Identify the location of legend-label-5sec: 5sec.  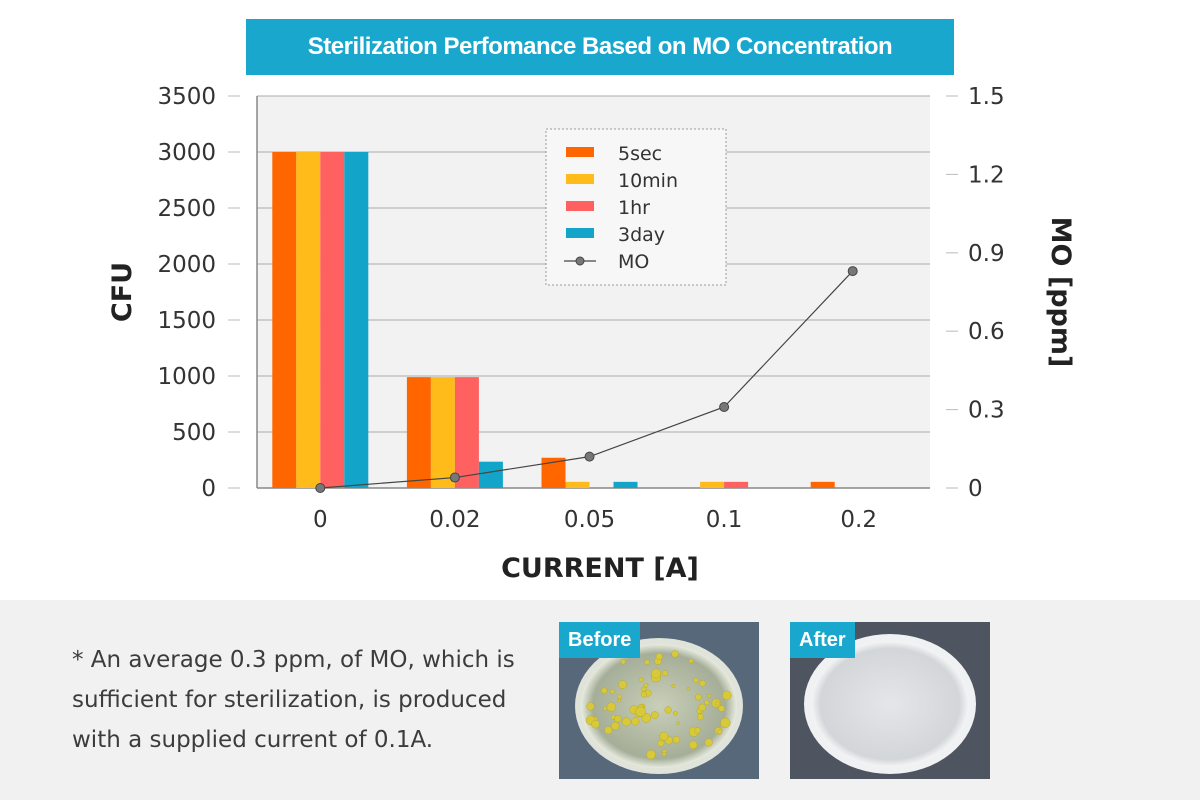
(640, 154).